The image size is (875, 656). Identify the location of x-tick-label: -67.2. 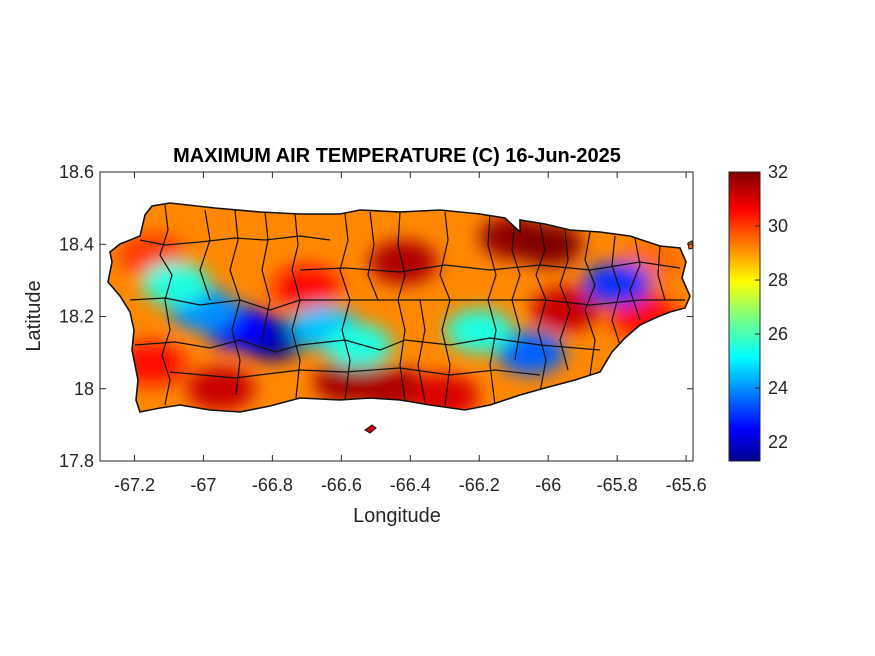
(134, 485).